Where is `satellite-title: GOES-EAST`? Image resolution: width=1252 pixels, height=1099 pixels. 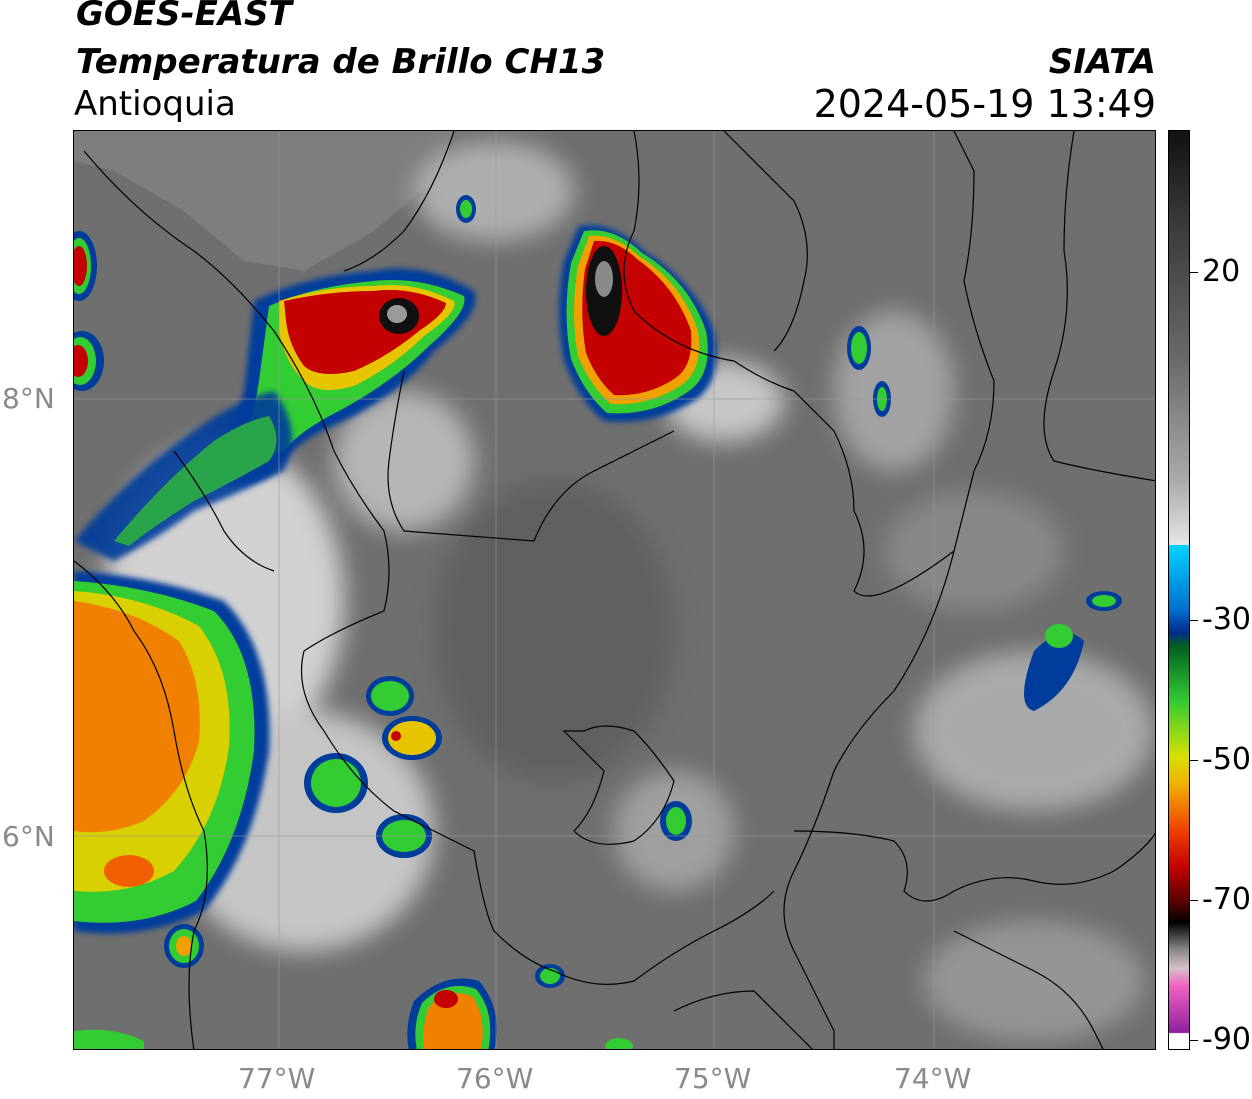 satellite-title: GOES-EAST is located at coordinates (184, 17).